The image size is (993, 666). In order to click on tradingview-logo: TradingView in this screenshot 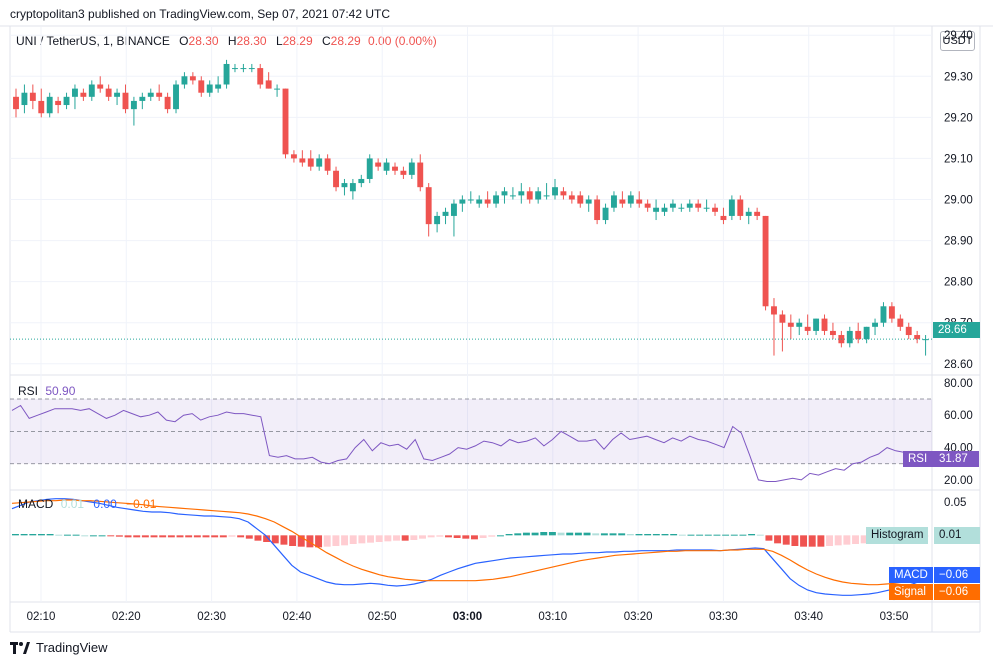, I will do `click(59, 647)`.